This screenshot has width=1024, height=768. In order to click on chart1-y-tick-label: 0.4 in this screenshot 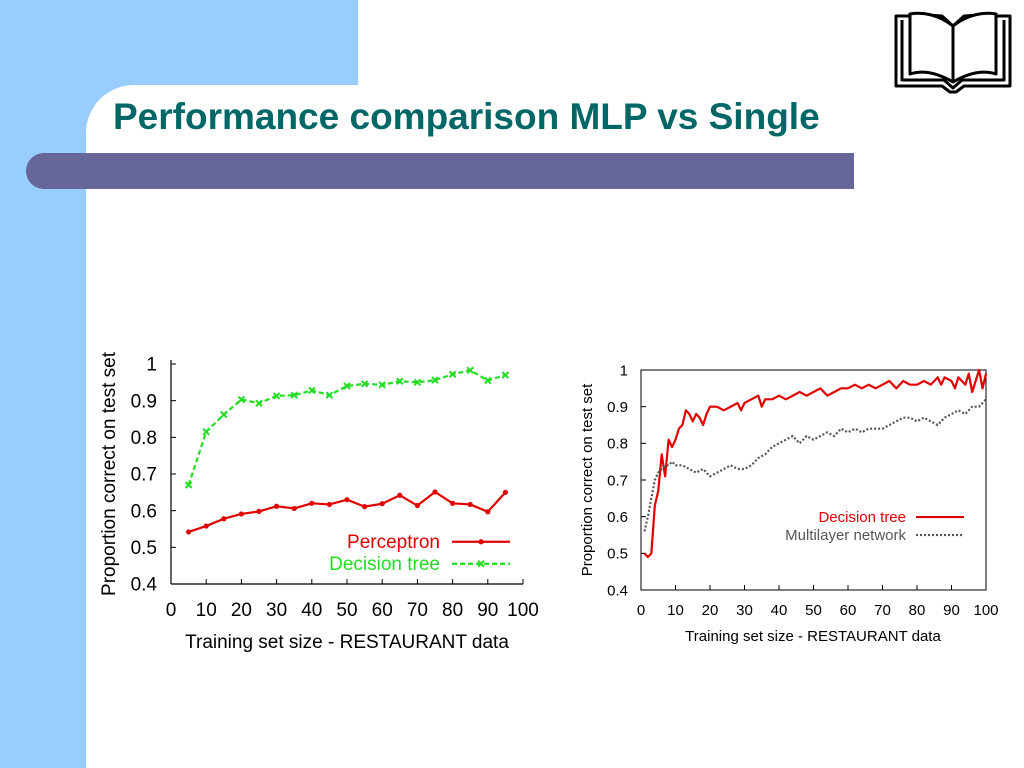, I will do `click(144, 585)`.